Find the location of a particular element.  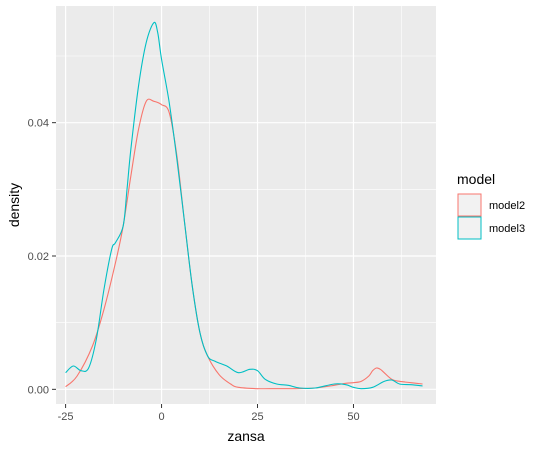

legend-label-model2: model2 is located at coordinates (507, 206).